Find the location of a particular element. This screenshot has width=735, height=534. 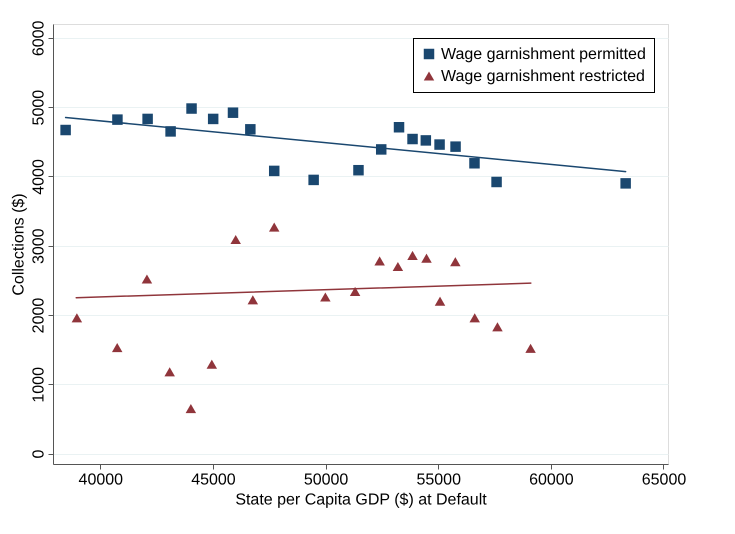

x-tick-label: 55000 is located at coordinates (439, 480).